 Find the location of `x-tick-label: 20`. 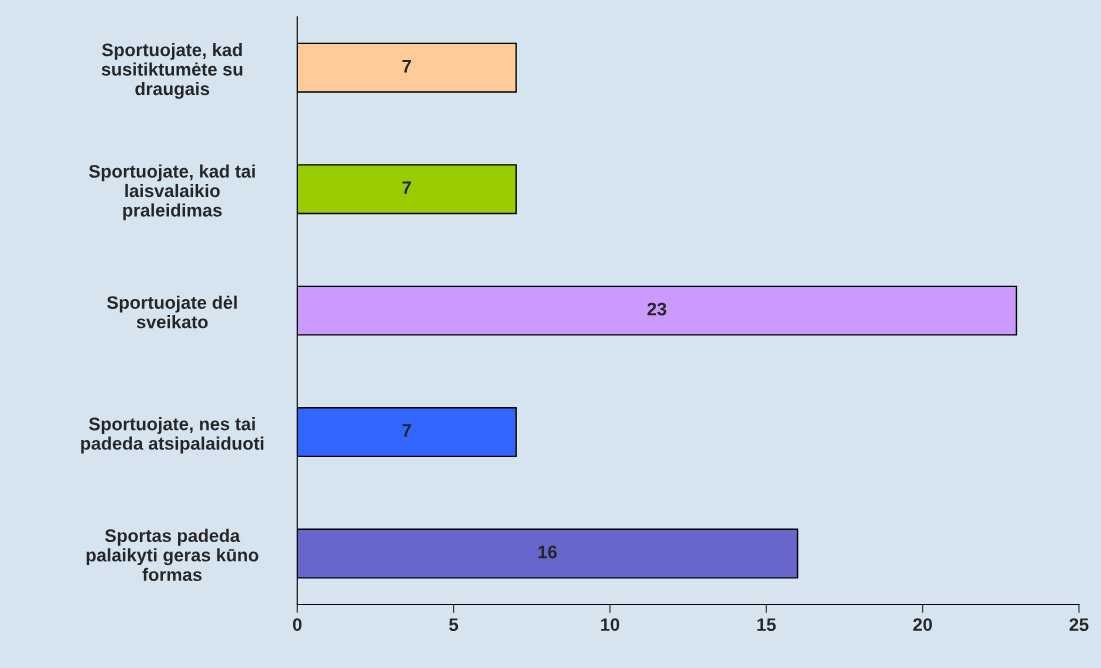

x-tick-label: 20 is located at coordinates (922, 624).